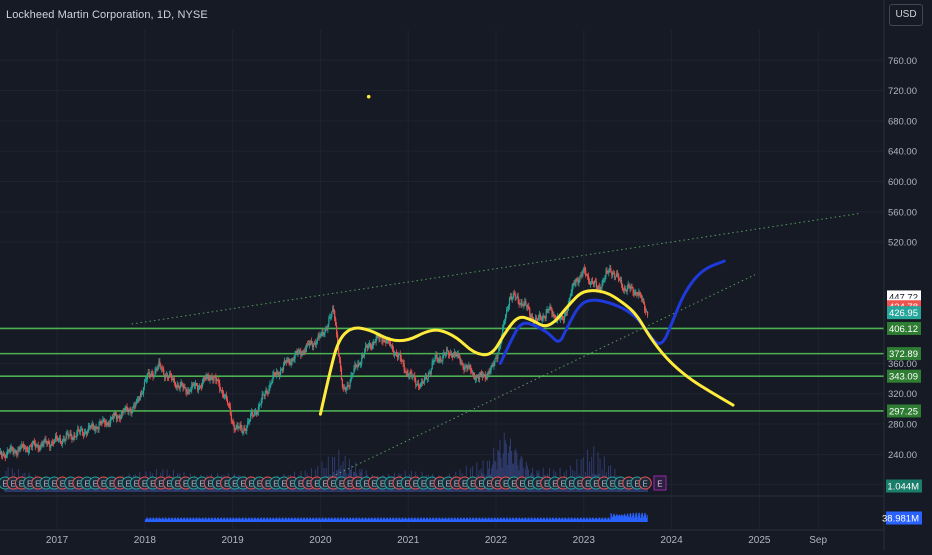  Describe the element at coordinates (902, 61) in the screenshot. I see `price-tick-label: 760.00` at that location.